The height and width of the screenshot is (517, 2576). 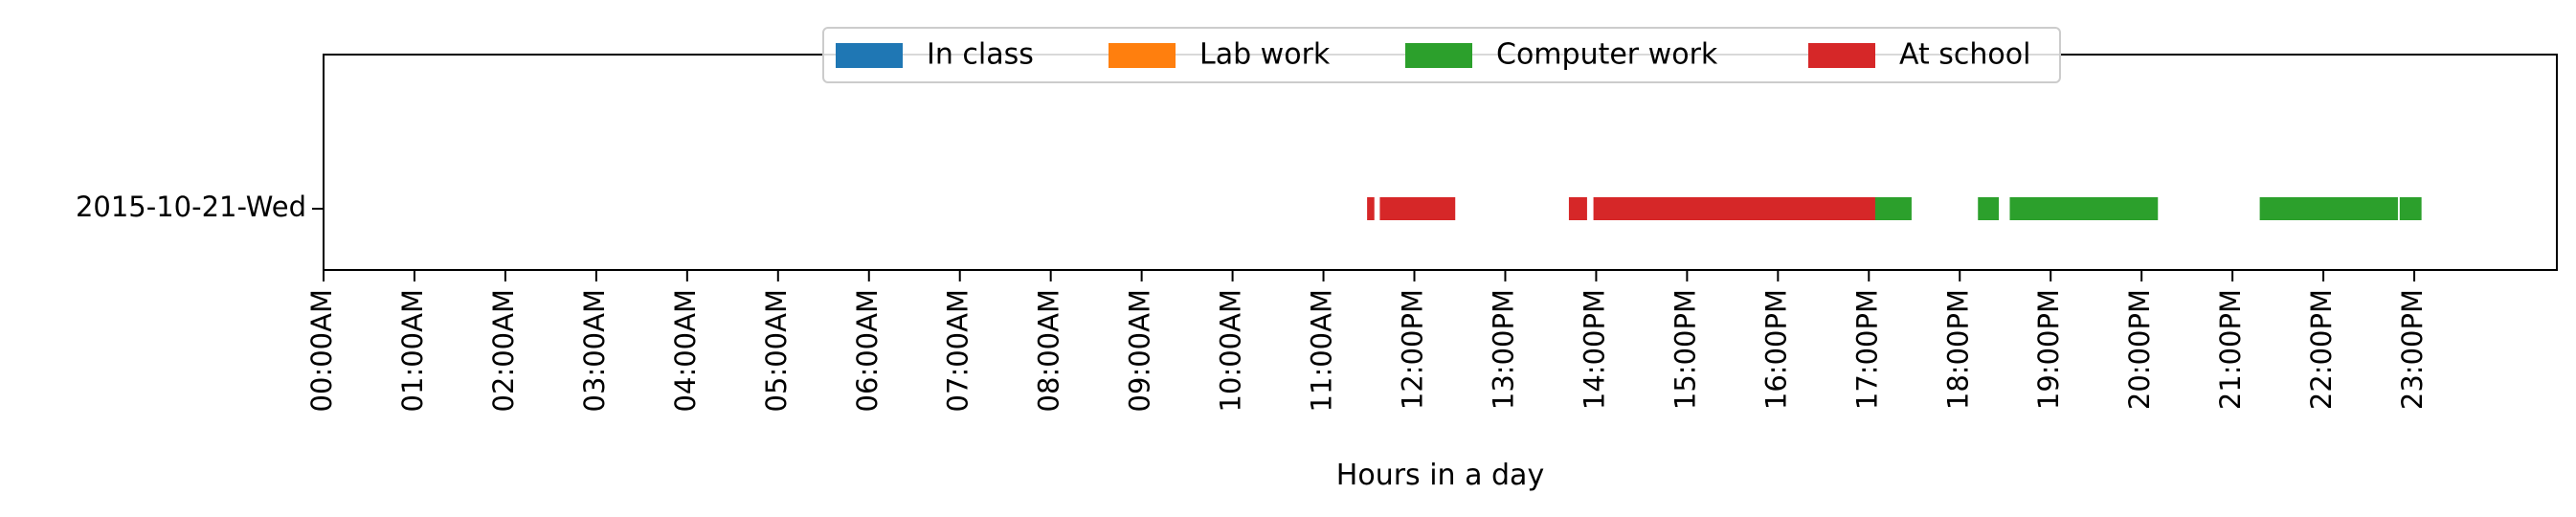 What do you see at coordinates (2413, 349) in the screenshot?
I see `x-tick-label: 23:00PM` at bounding box center [2413, 349].